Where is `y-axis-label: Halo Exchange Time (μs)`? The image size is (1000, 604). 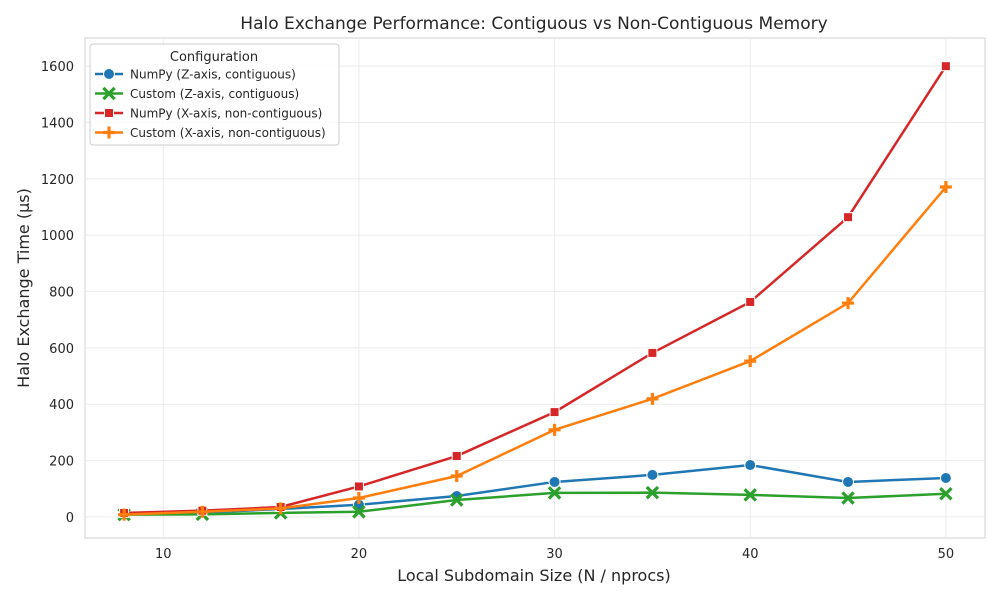
y-axis-label: Halo Exchange Time (μs) is located at coordinates (23, 288).